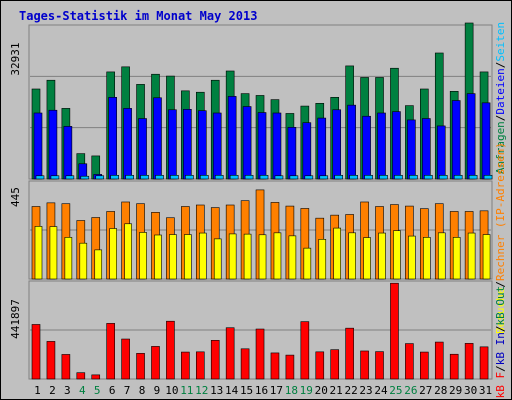 Image resolution: width=512 pixels, height=400 pixels. What do you see at coordinates (455, 390) in the screenshot?
I see `day-label: 29` at bounding box center [455, 390].